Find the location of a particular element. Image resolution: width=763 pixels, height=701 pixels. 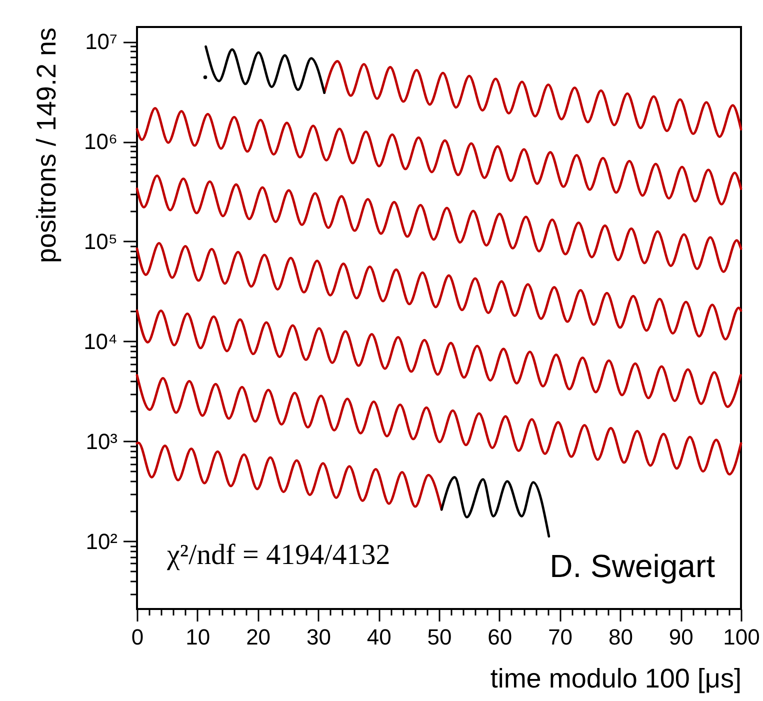

x-tick-label: 40 is located at coordinates (379, 637).